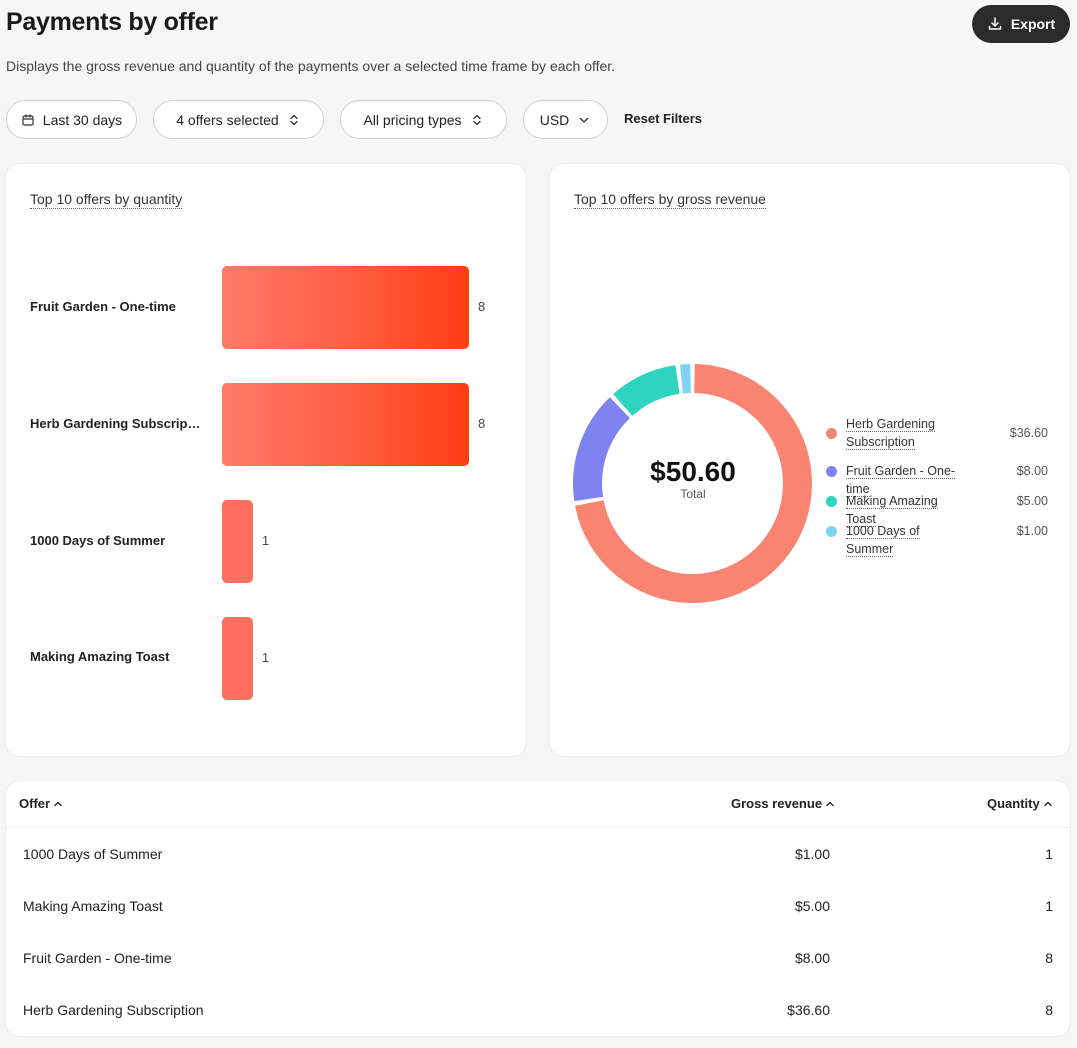 Image resolution: width=1077 pixels, height=1048 pixels. I want to click on offer-cell: 1000 Days of Summer, so click(93, 854).